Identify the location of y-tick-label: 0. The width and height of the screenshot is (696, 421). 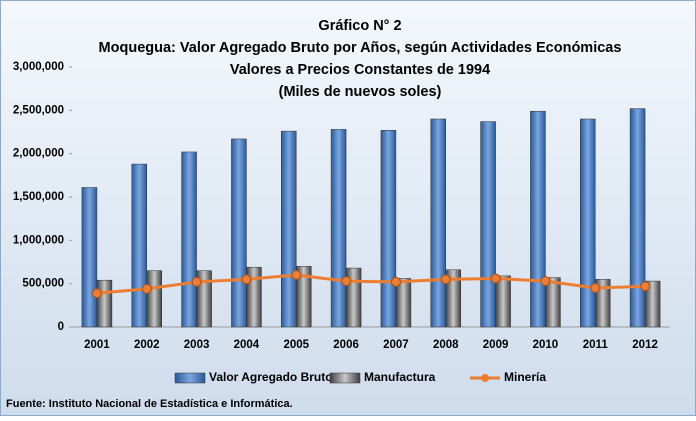
(61, 327).